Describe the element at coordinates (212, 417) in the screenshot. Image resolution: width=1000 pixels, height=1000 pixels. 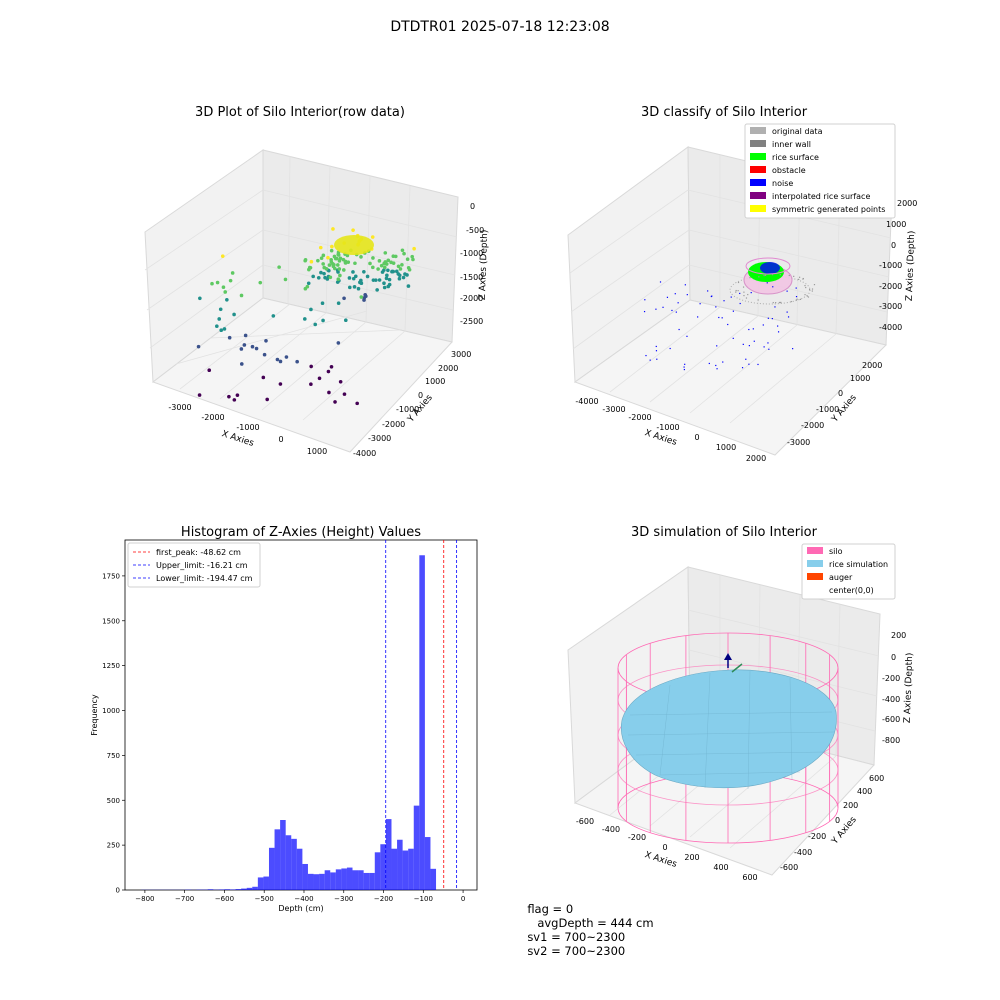
I see `x-tick: -2000` at that location.